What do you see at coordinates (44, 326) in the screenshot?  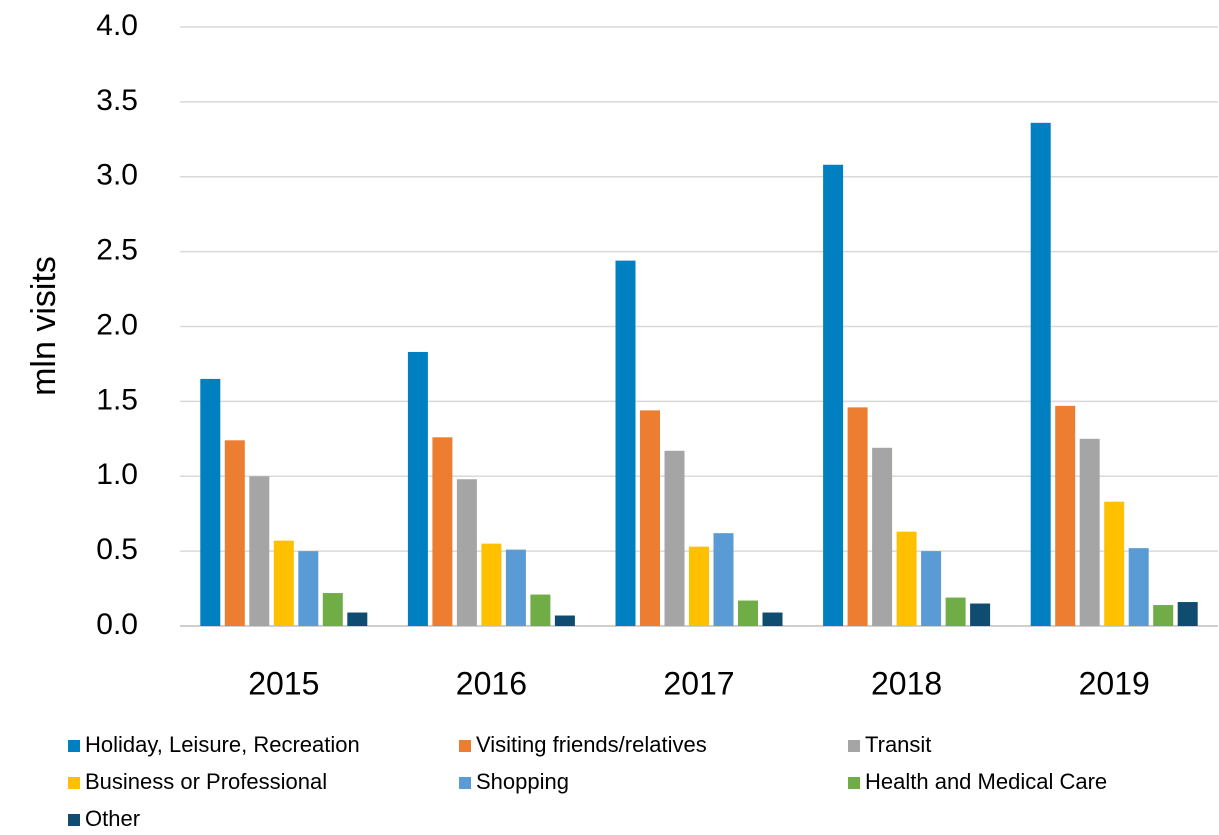 I see `y-axis-label: mln visits` at bounding box center [44, 326].